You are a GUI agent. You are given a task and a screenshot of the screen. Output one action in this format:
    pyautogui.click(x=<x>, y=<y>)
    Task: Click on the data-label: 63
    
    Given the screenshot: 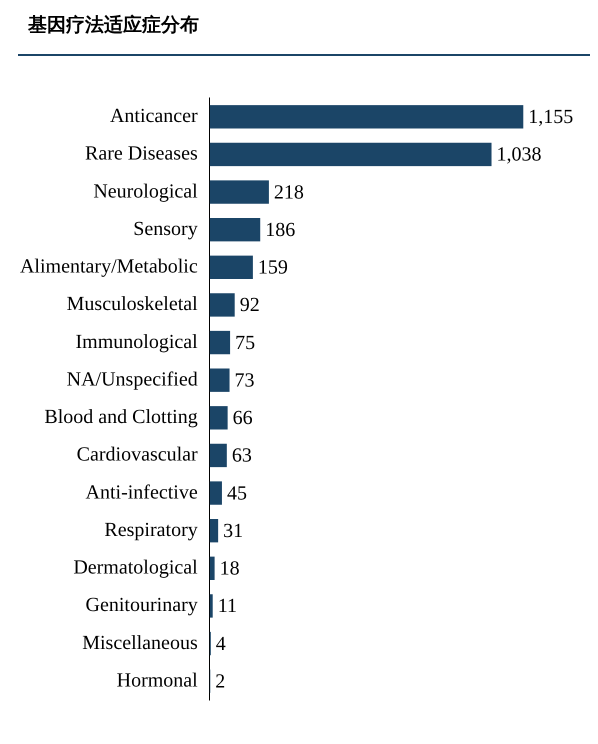 What is the action you would take?
    pyautogui.click(x=242, y=455)
    